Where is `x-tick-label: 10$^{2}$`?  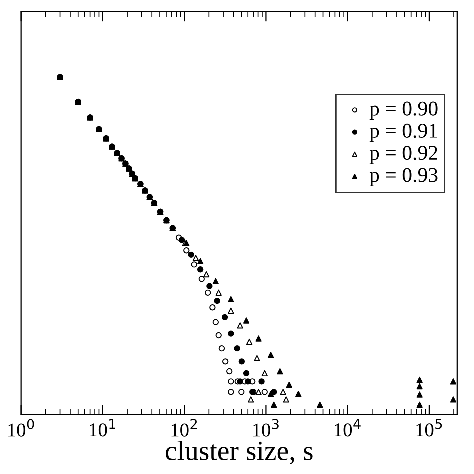 x-tick-label: 10$^{2}$ is located at coordinates (185, 428).